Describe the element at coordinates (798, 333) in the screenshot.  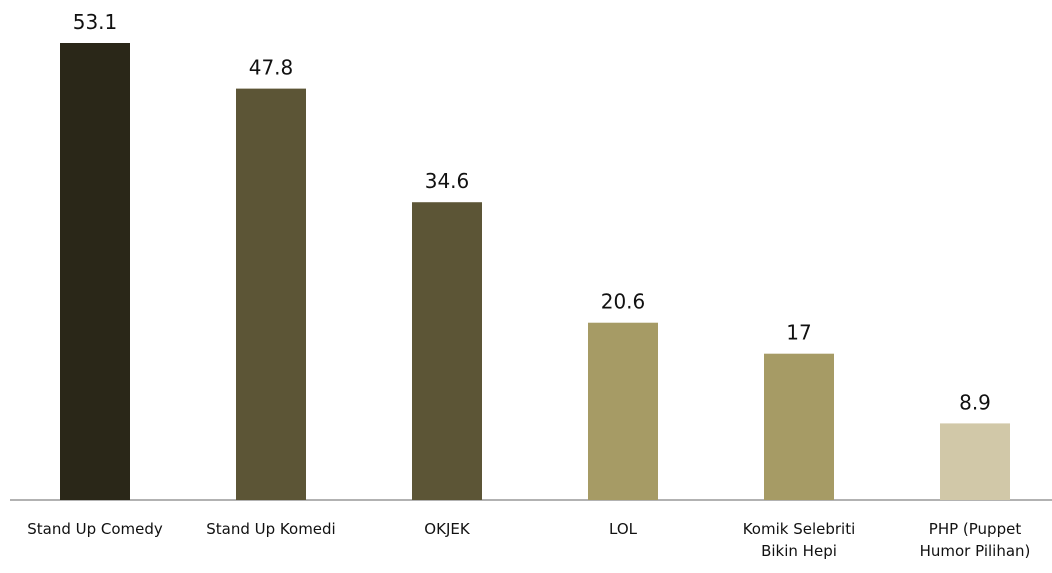
I see `value-label: 17` at that location.